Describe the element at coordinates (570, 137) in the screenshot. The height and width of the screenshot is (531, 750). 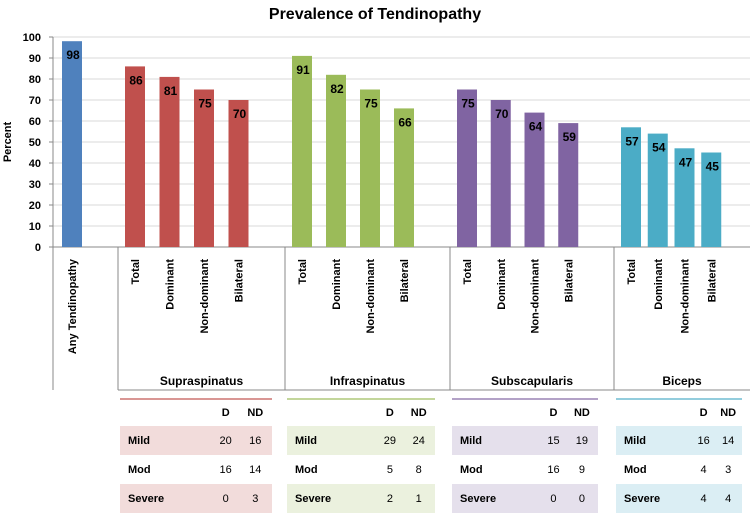
I see `data-label: 59` at that location.